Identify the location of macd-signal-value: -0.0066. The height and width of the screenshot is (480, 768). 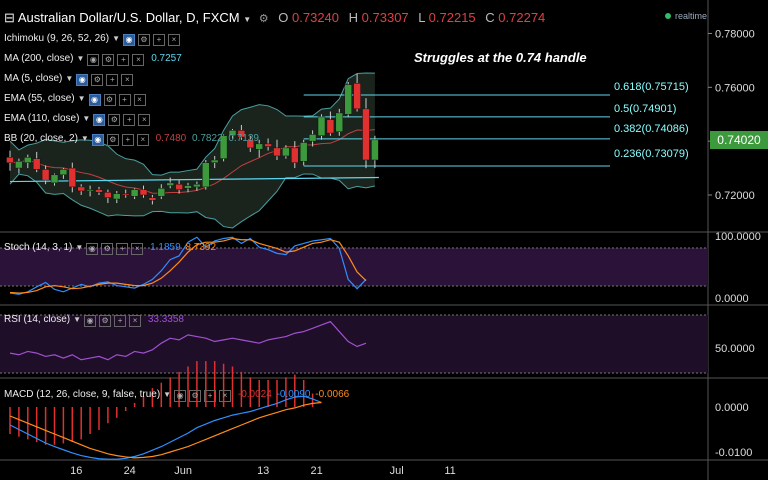
(332, 394).